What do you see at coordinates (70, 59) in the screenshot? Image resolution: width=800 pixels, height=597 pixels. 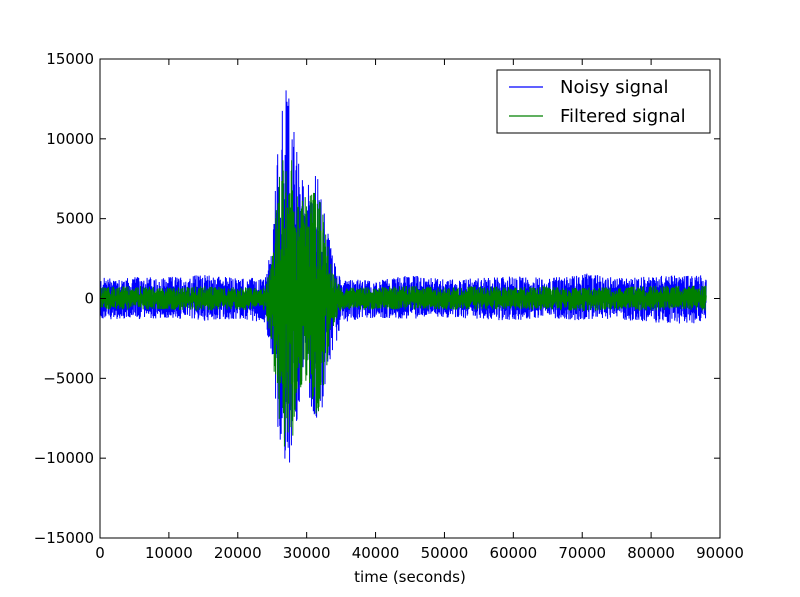 I see `y-tick-label: 15000` at bounding box center [70, 59].